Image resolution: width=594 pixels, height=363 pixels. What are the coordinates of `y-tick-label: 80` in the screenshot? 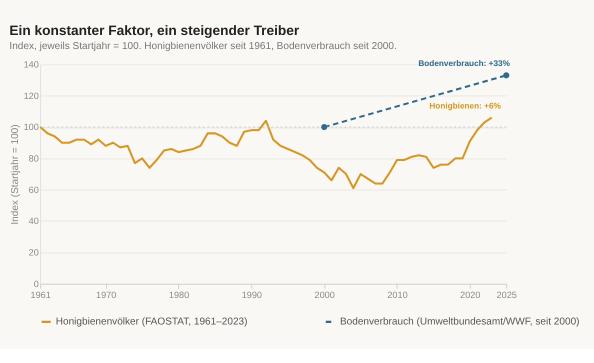 It's located at (33, 159).